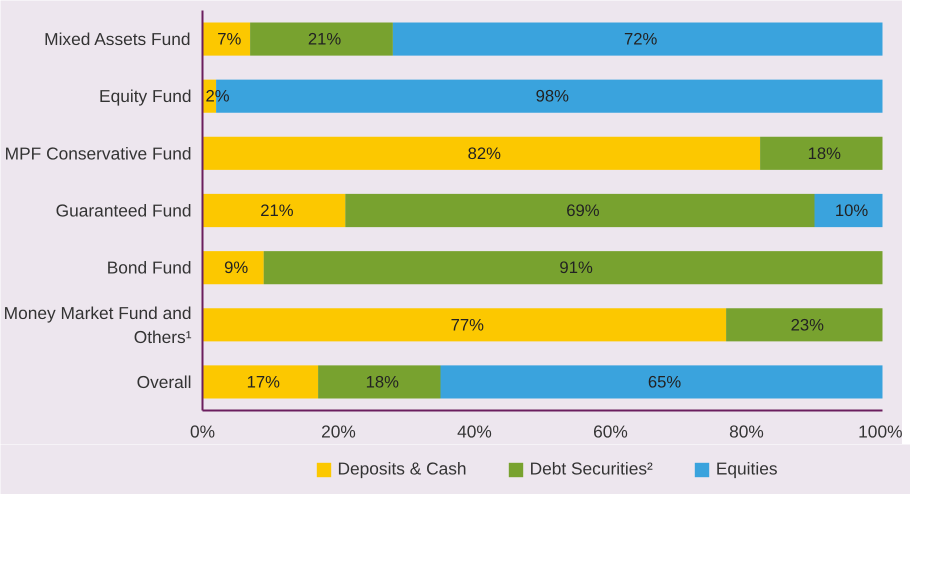 Image resolution: width=936 pixels, height=572 pixels. What do you see at coordinates (467, 324) in the screenshot?
I see `data-label: 77%` at bounding box center [467, 324].